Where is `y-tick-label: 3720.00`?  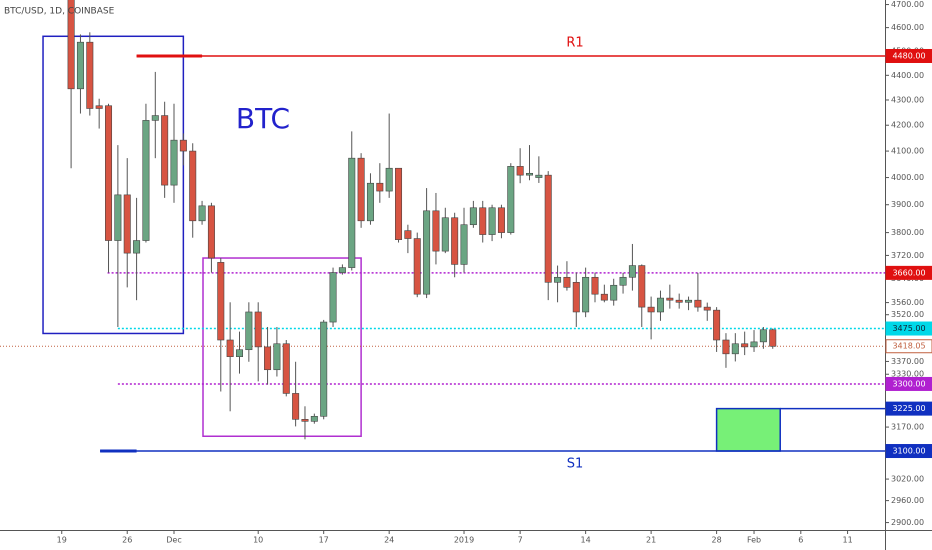
y-tick-label: 3720.00 is located at coordinates (907, 255).